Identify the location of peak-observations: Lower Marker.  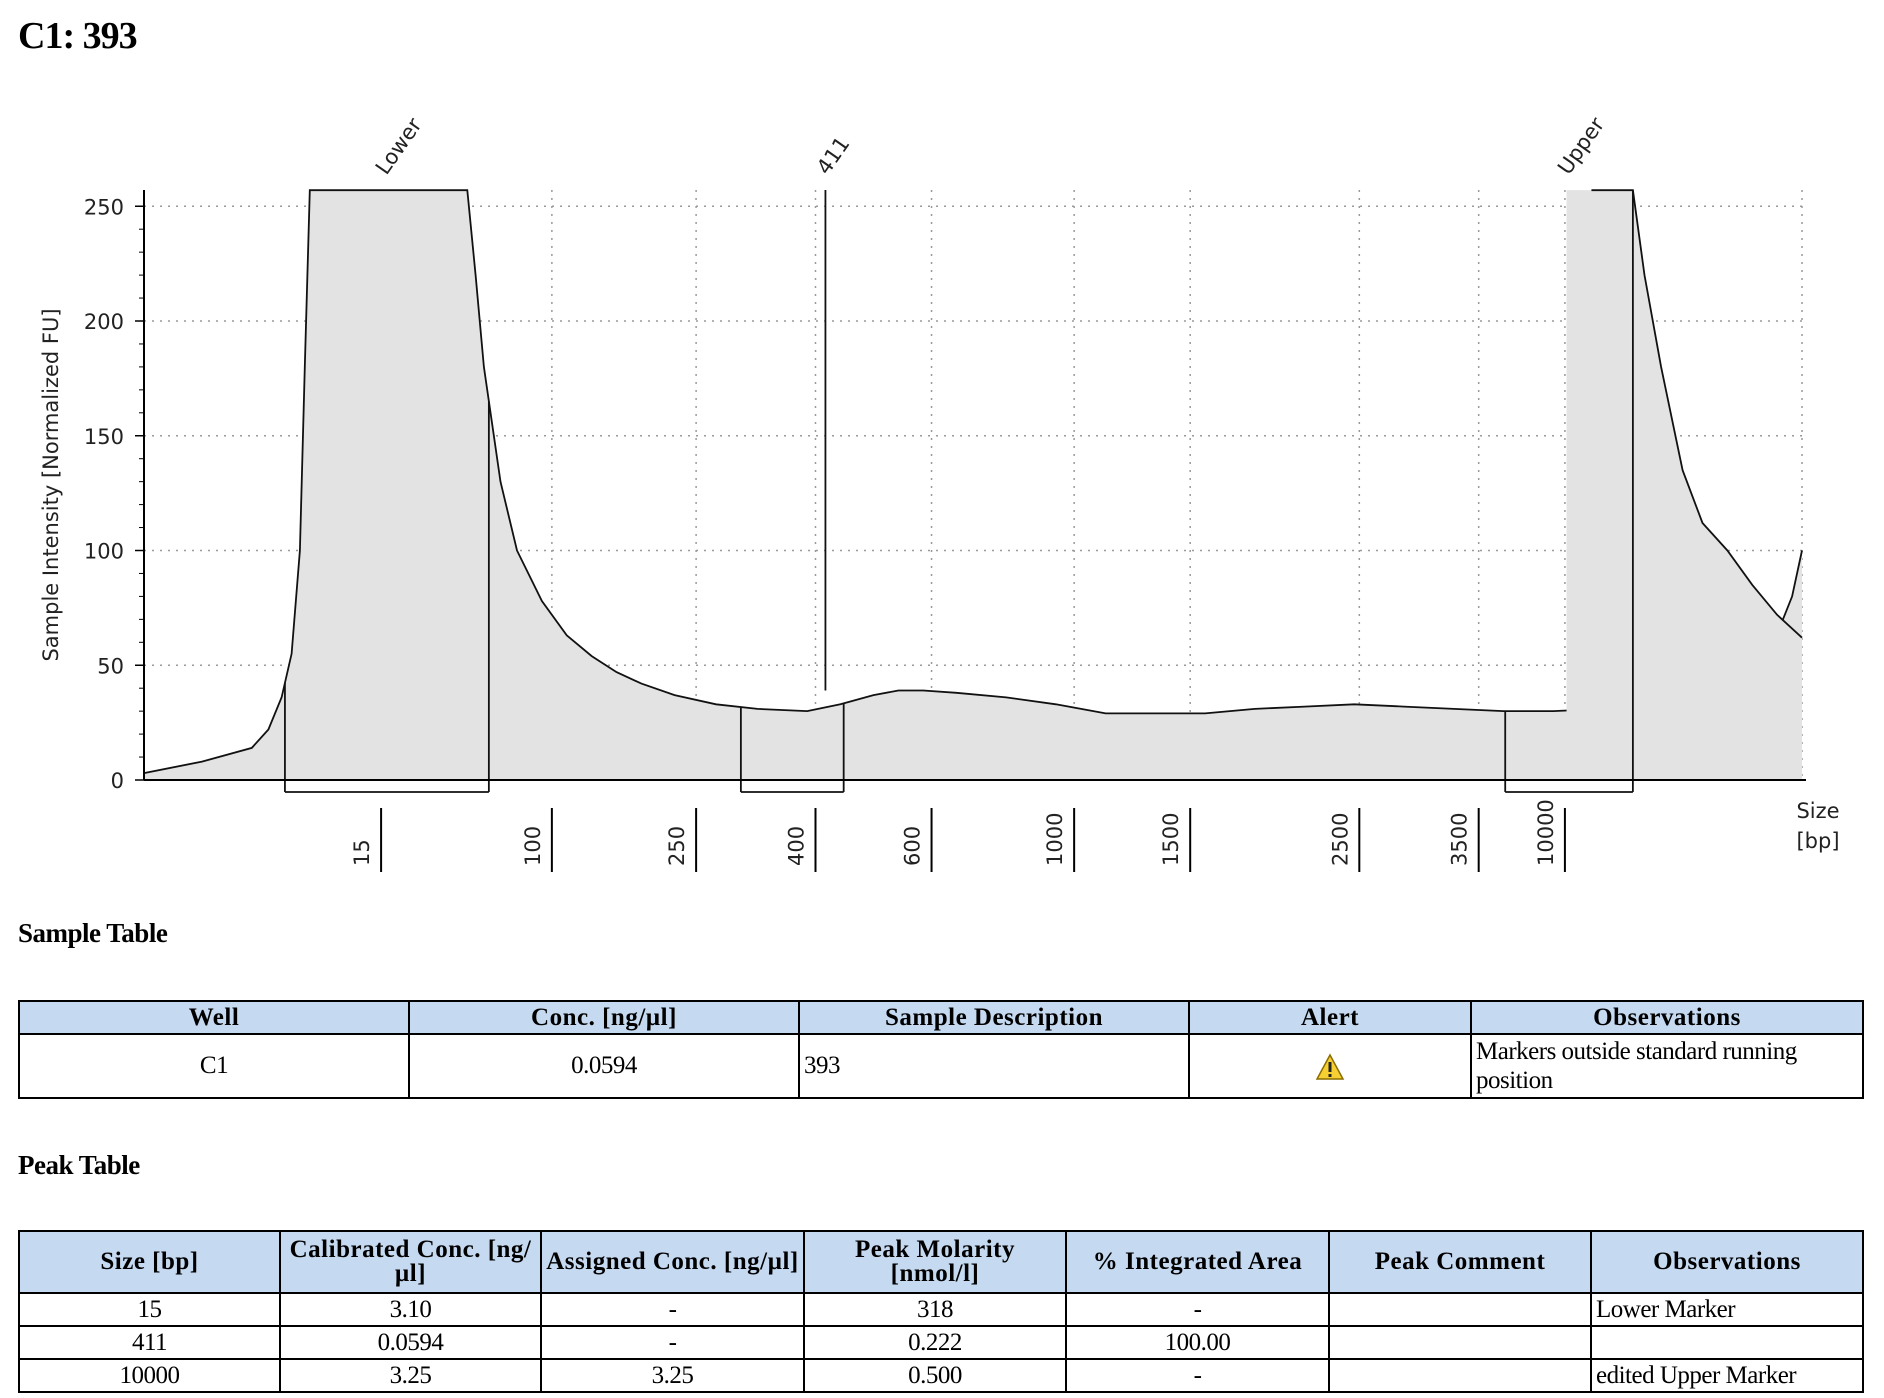
(1727, 1309).